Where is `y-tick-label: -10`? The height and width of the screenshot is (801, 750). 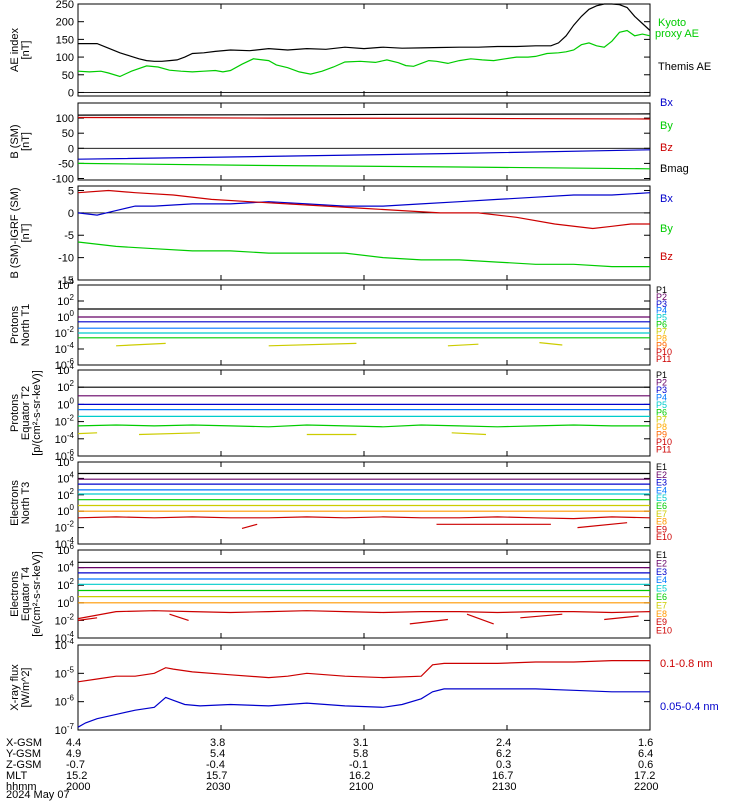
y-tick-label: -10 is located at coordinates (66, 259).